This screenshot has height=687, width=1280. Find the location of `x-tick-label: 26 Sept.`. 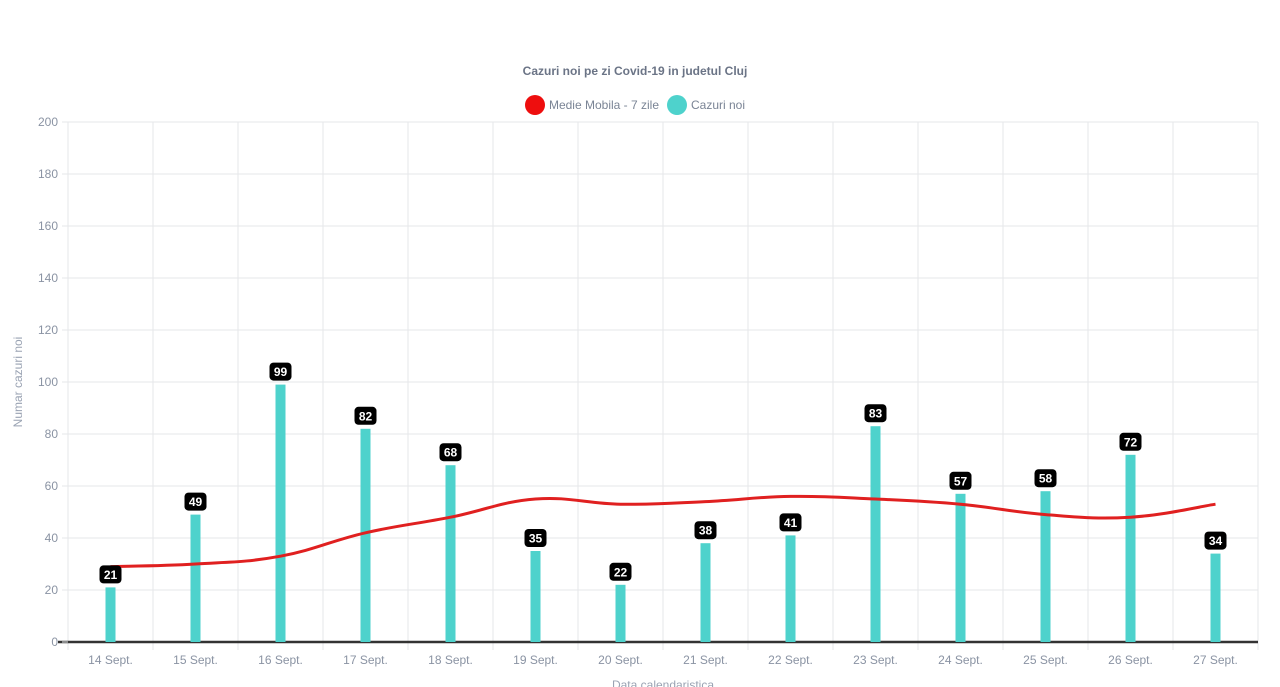

x-tick-label: 26 Sept. is located at coordinates (1130, 660).